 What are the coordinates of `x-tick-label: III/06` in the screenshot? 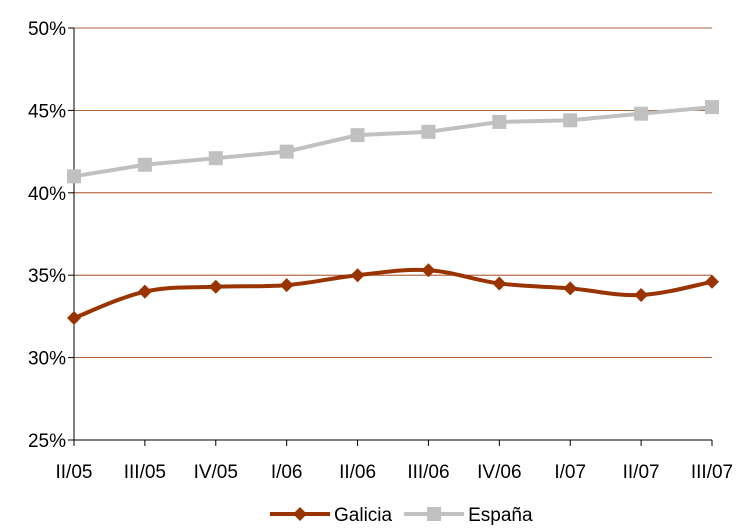 It's located at (428, 472).